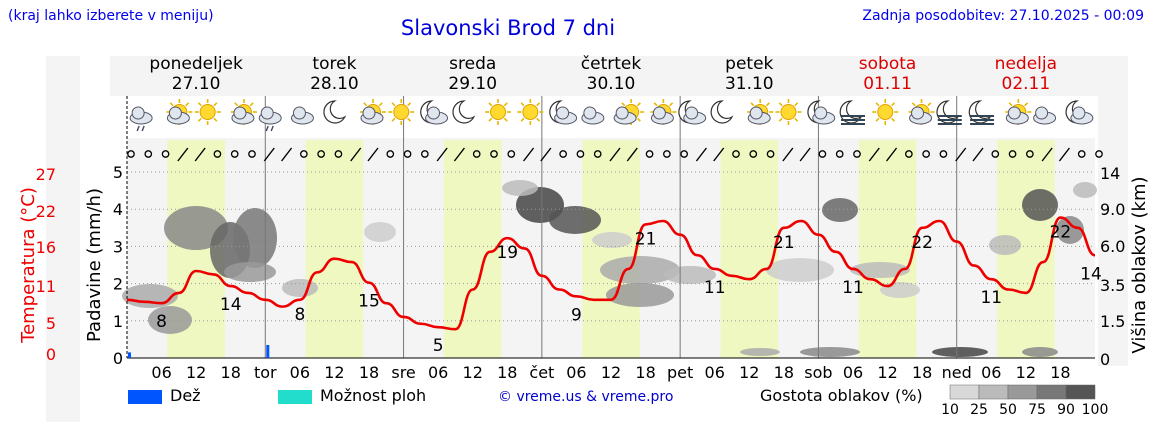 The height and width of the screenshot is (443, 1152). Describe the element at coordinates (680, 372) in the screenshot. I see `x-tick-label: pet` at that location.